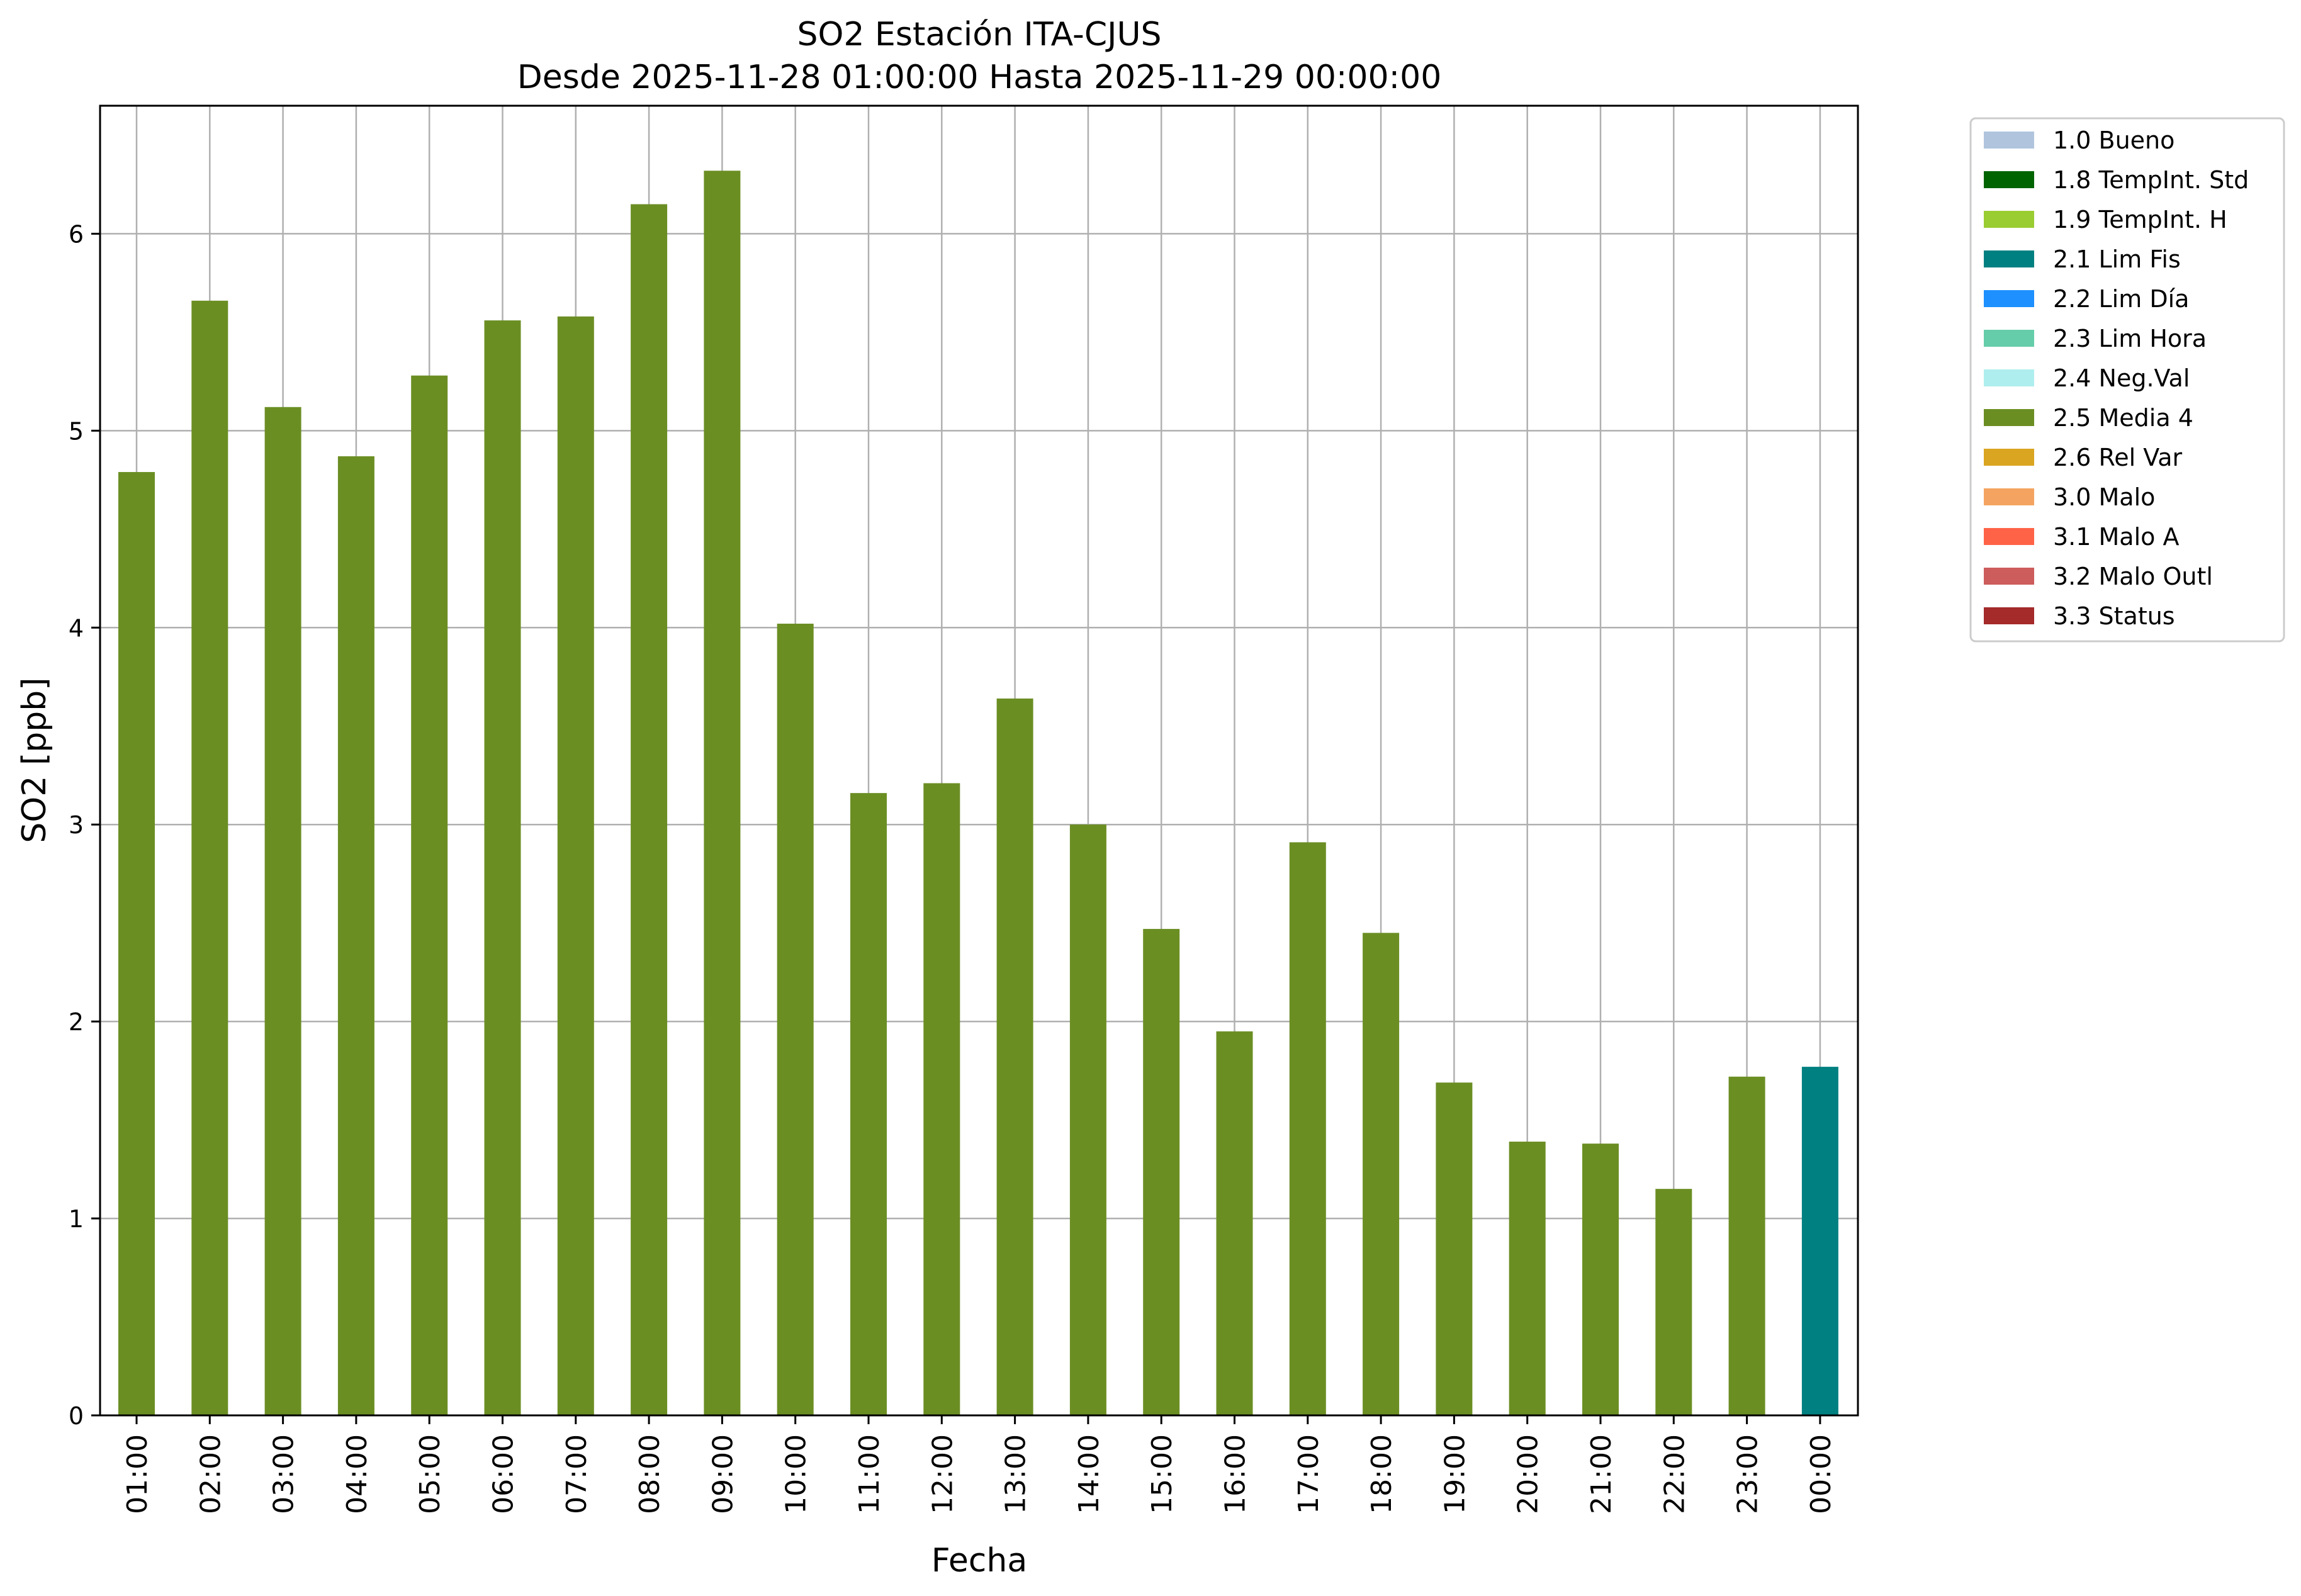 This screenshot has height=1596, width=2301. What do you see at coordinates (2123, 418) in the screenshot?
I see `legend-entry: 2.5 Media 4` at bounding box center [2123, 418].